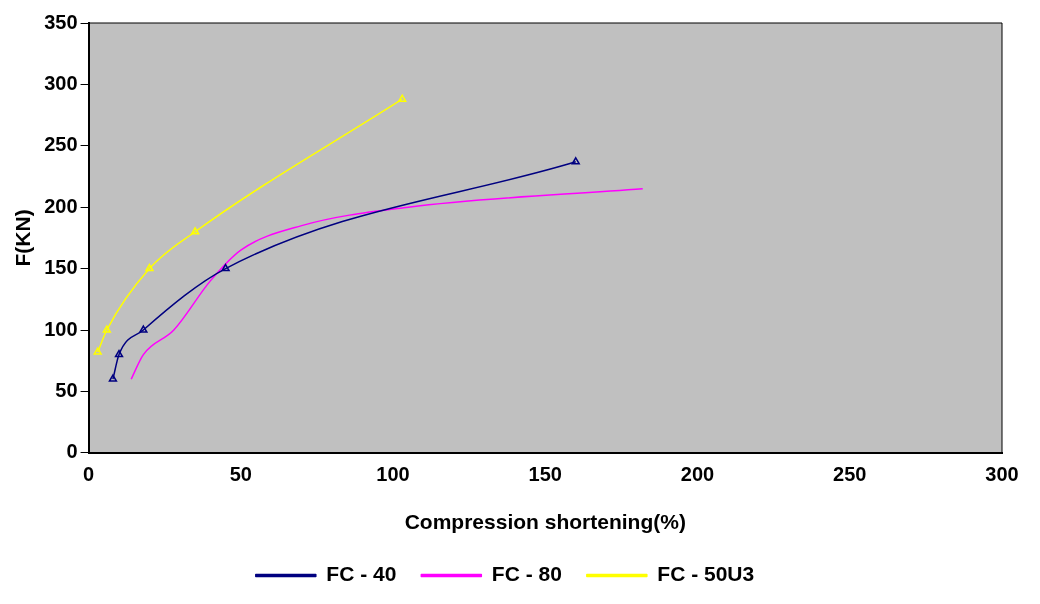 The width and height of the screenshot is (1040, 604). I want to click on x-tick-label: 250, so click(850, 474).